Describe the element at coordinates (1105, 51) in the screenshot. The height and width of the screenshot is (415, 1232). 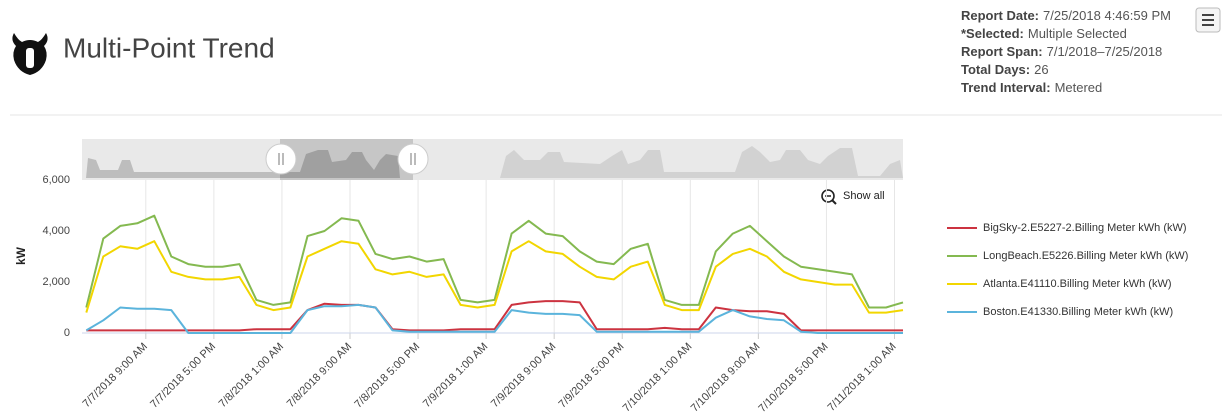
I see `report-value: 7/1/2018–7/25/2018` at that location.